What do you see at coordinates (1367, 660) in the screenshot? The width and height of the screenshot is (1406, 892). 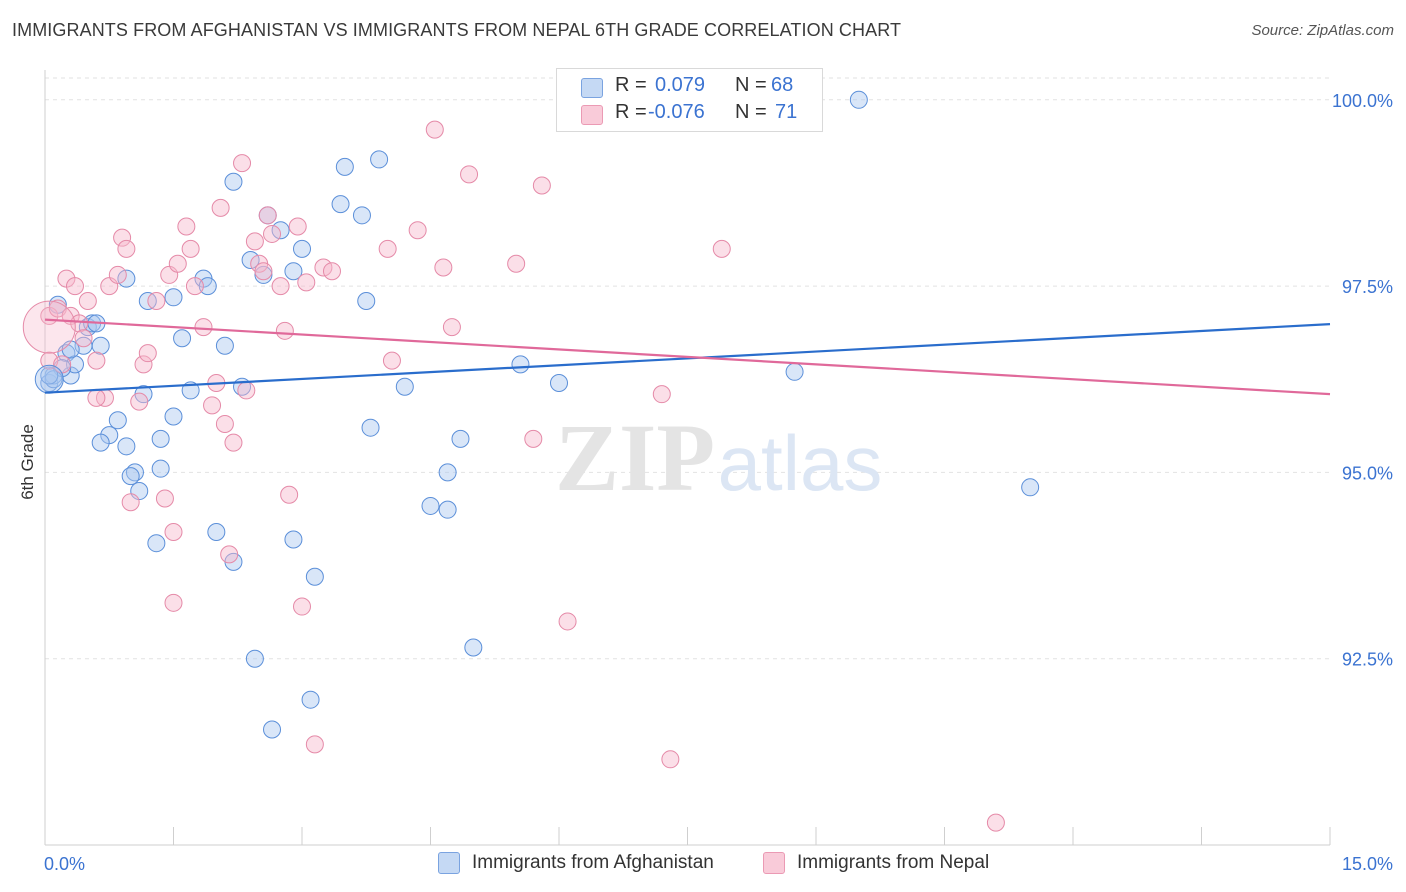 I see `y-tick-label: 92.5%` at bounding box center [1367, 660].